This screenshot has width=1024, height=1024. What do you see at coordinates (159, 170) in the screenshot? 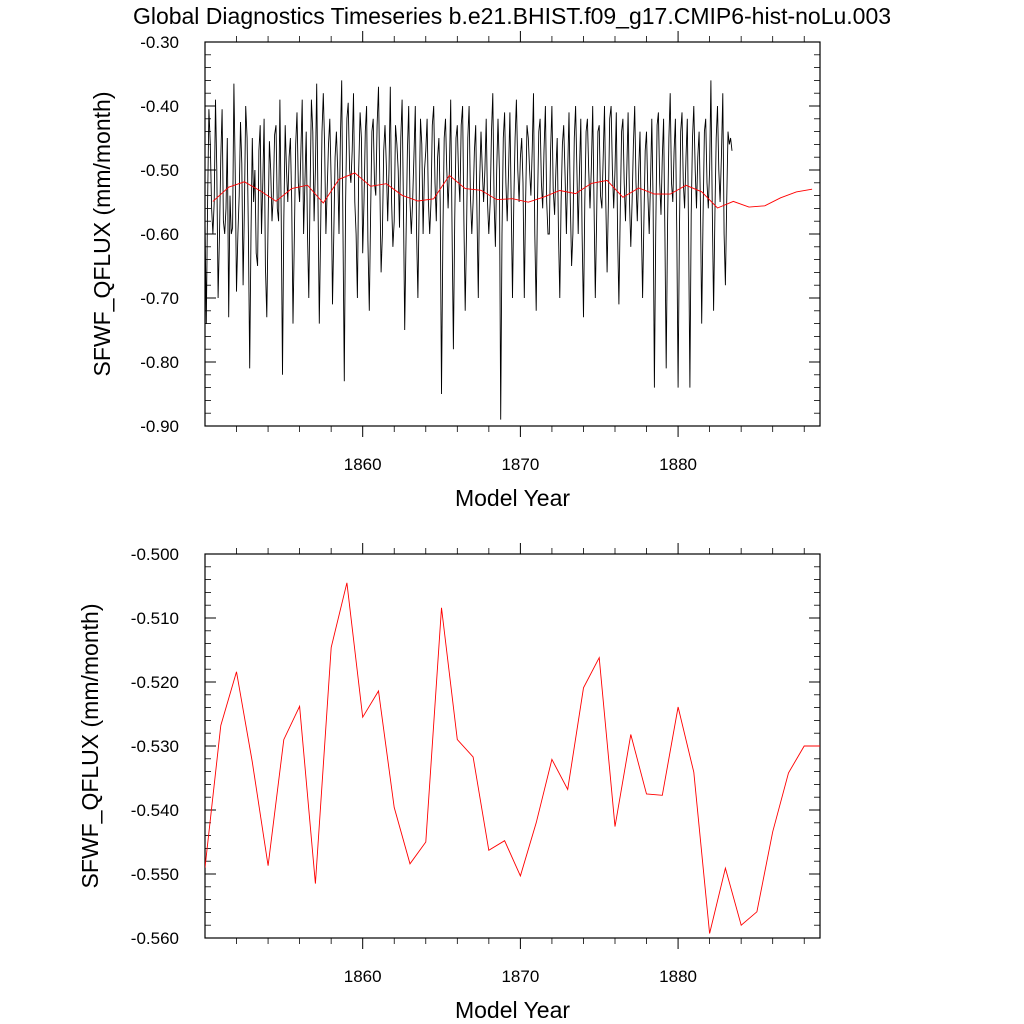
I see `y-tick-label: -0.50` at bounding box center [159, 170].